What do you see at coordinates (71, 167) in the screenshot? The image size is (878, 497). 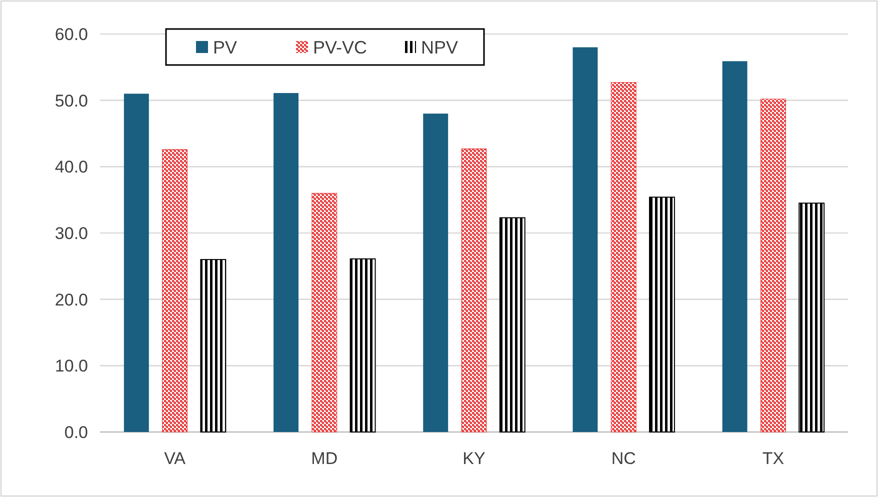 I see `y-tick-label: 40.0` at bounding box center [71, 167].